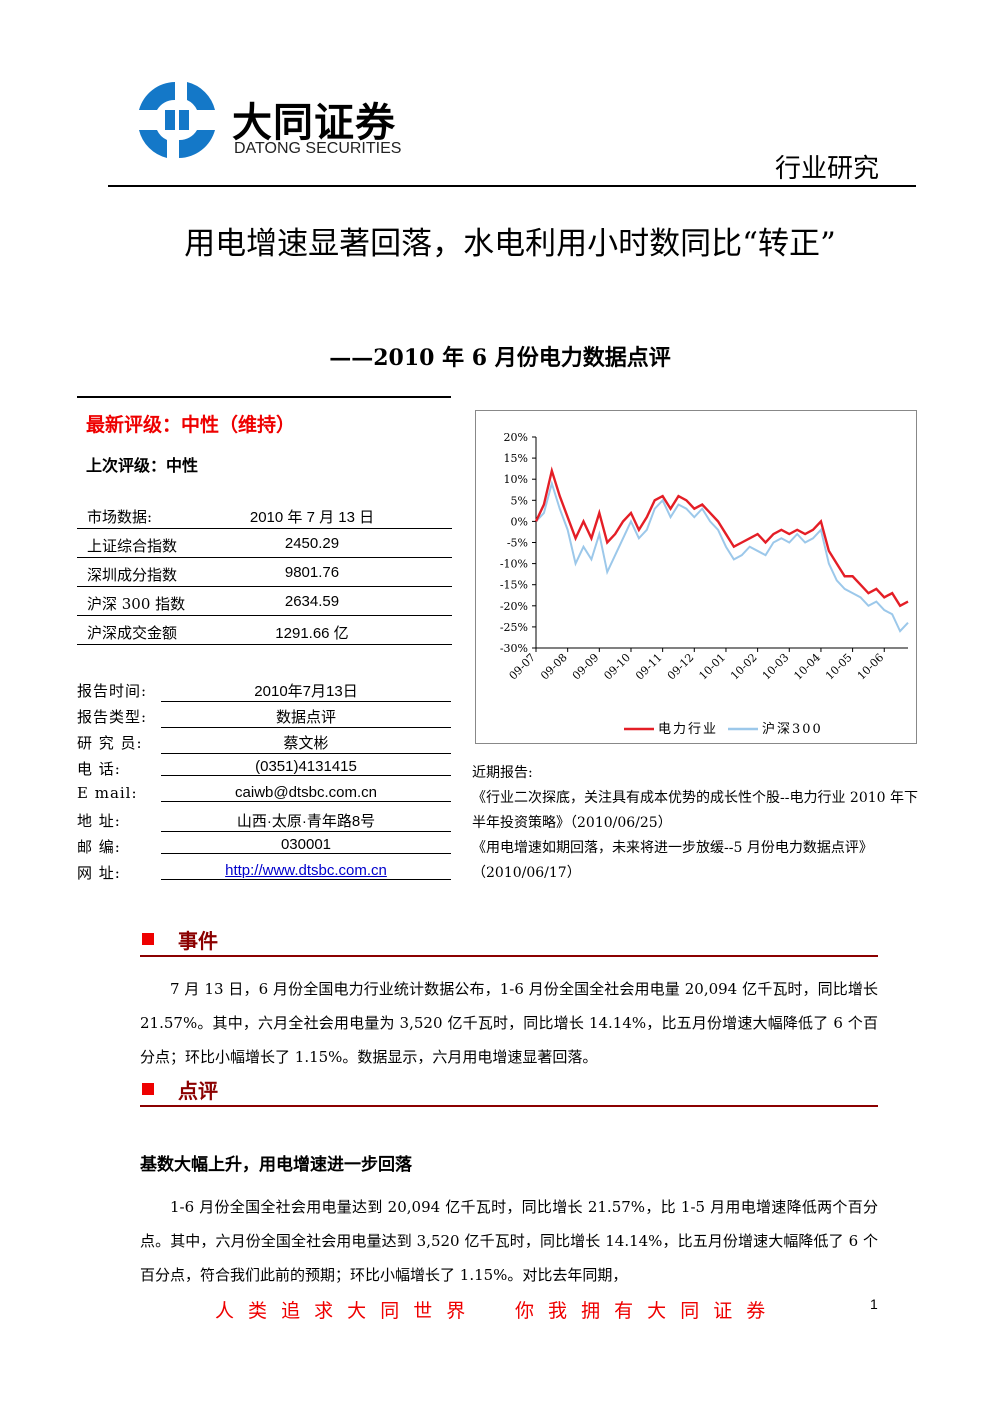  What do you see at coordinates (142, 465) in the screenshot?
I see `rating-previous: 上次评级：中性` at bounding box center [142, 465].